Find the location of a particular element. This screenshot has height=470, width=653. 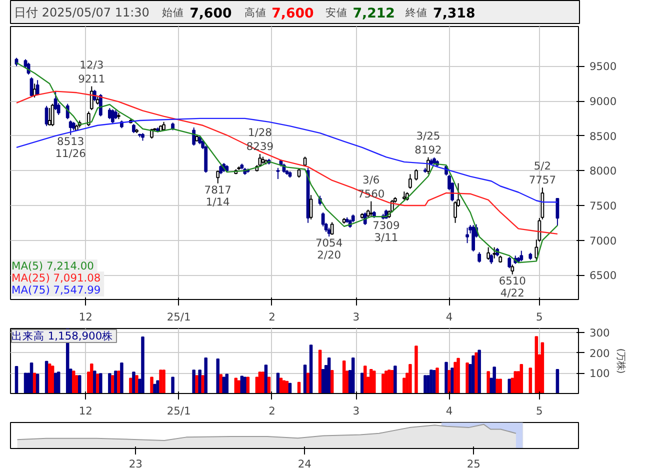

annotation: 3/25 8192 is located at coordinates (428, 142).